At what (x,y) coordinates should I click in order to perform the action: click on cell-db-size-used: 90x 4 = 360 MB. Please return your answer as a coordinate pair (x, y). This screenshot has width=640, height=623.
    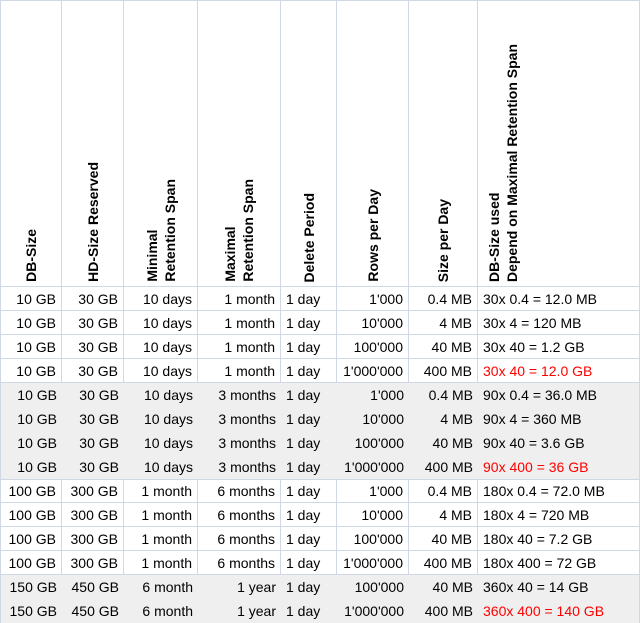
    Looking at the image, I should click on (532, 419).